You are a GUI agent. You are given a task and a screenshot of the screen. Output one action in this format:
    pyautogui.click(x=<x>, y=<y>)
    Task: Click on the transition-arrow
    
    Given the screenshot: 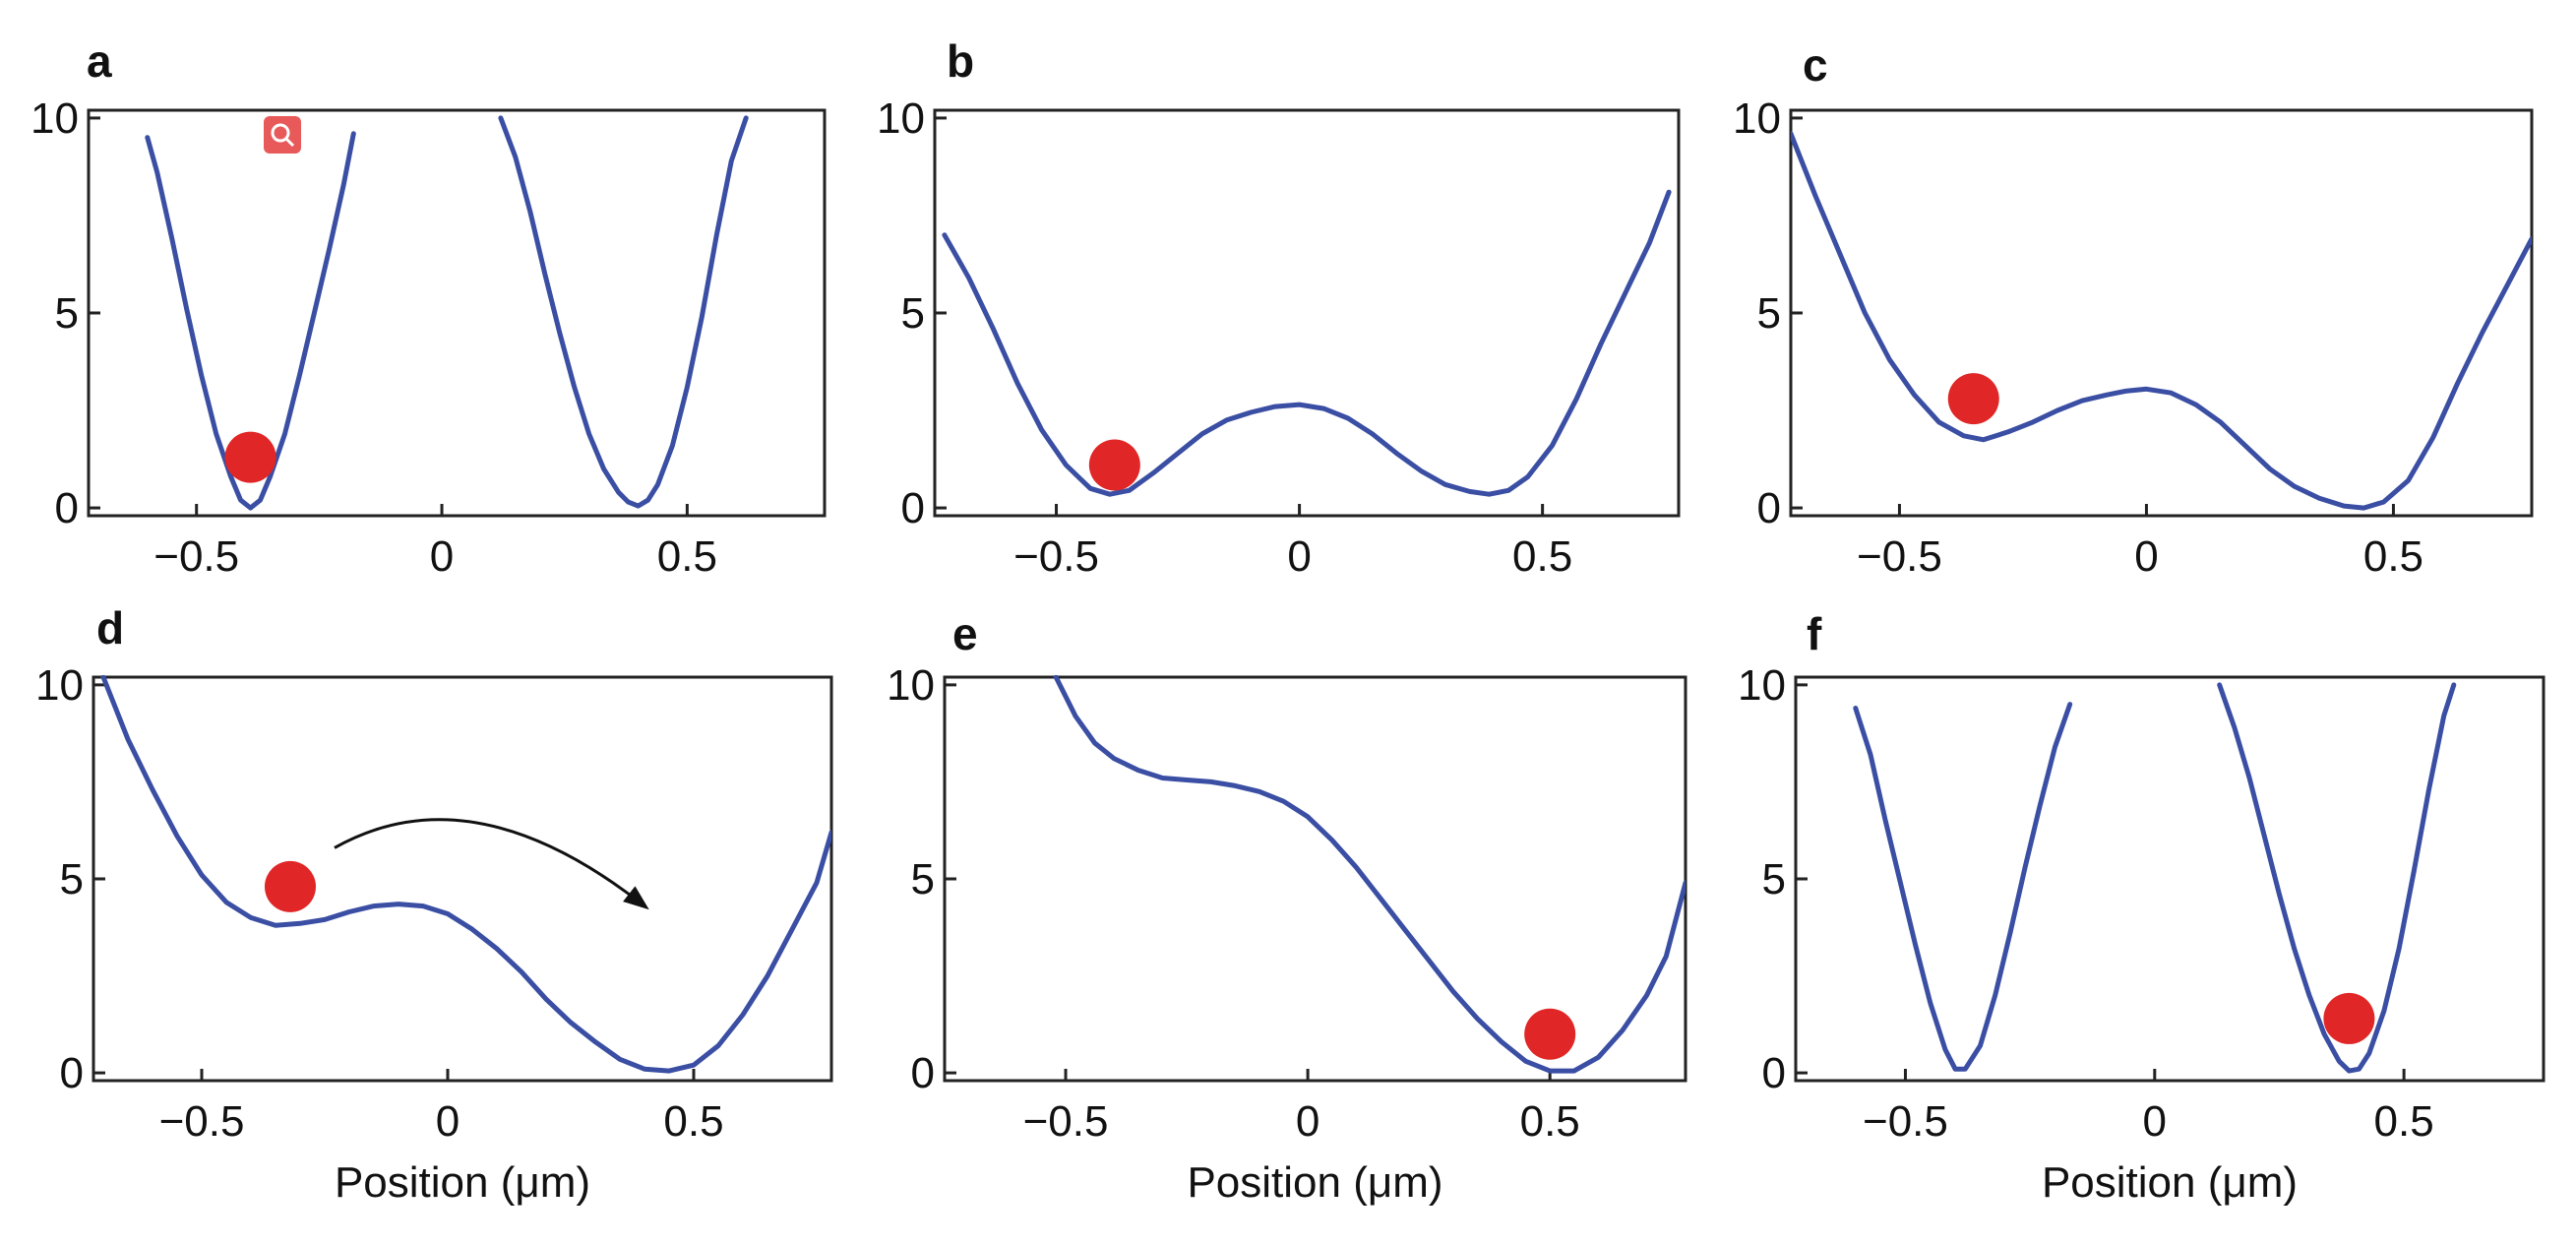 What is the action you would take?
    pyautogui.click(x=489, y=862)
    